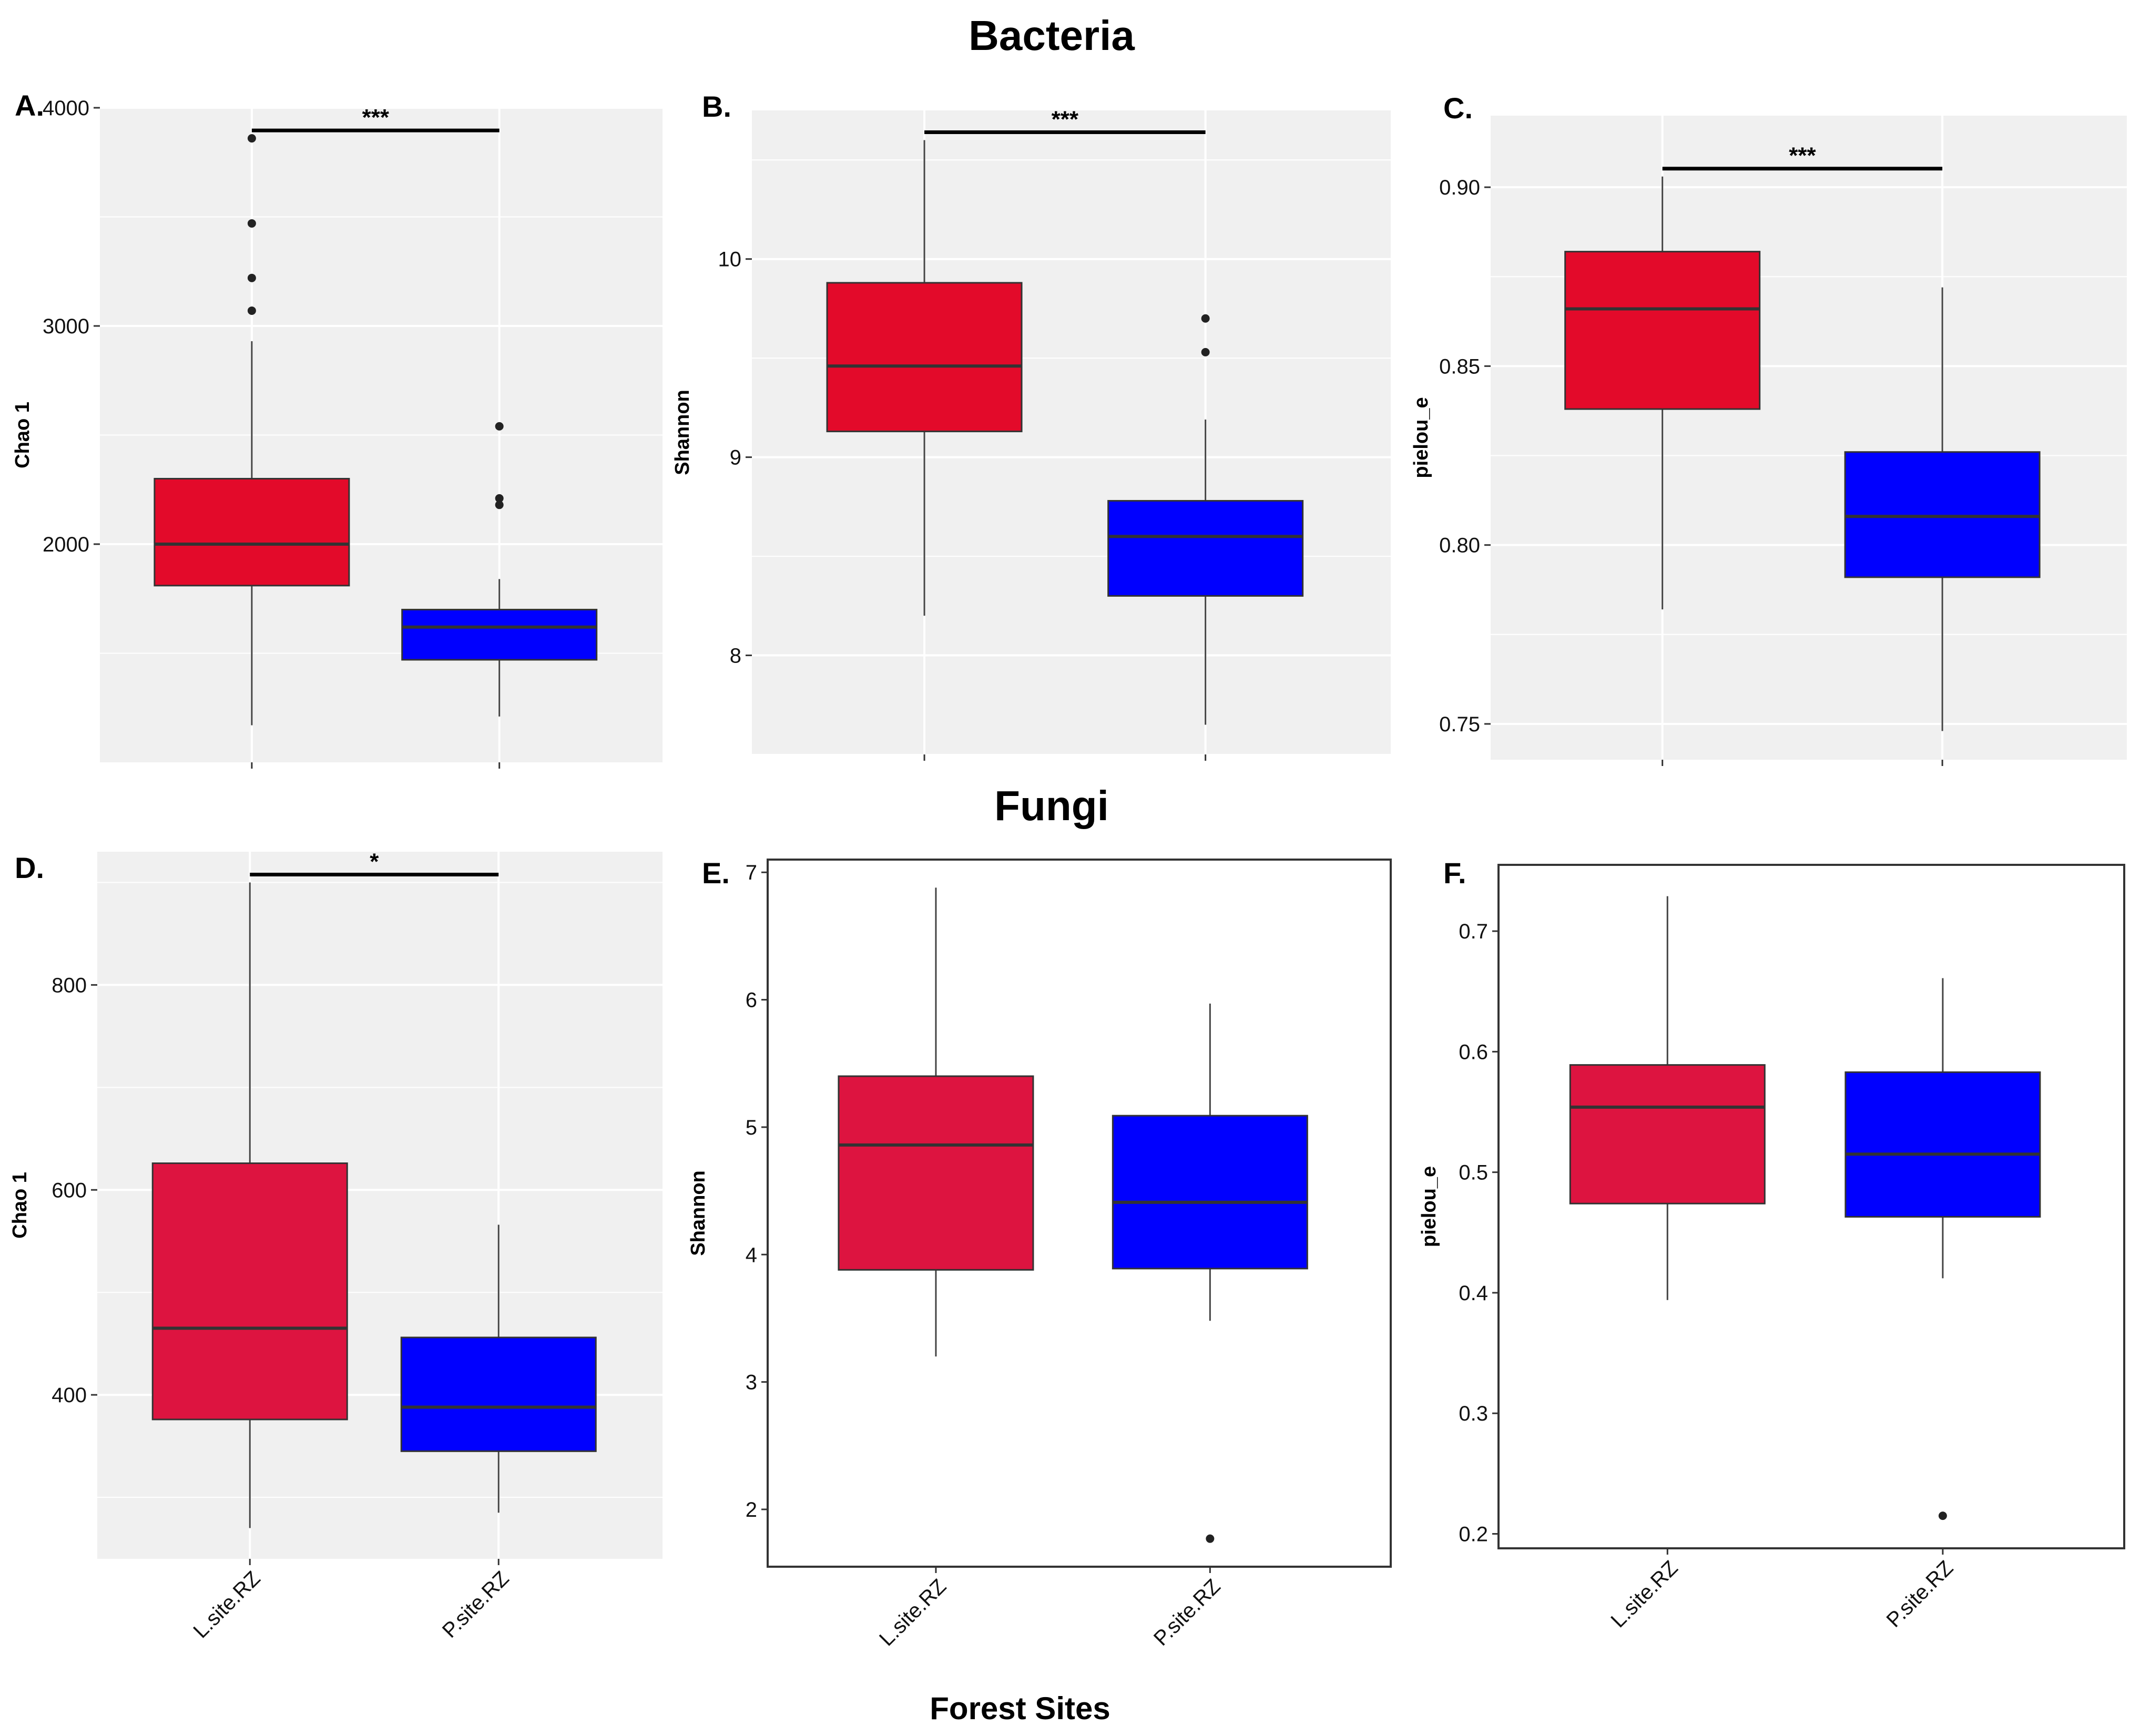 The image size is (2130, 1736). What do you see at coordinates (66, 545) in the screenshot?
I see `panel-a-ytick-label: 2000` at bounding box center [66, 545].